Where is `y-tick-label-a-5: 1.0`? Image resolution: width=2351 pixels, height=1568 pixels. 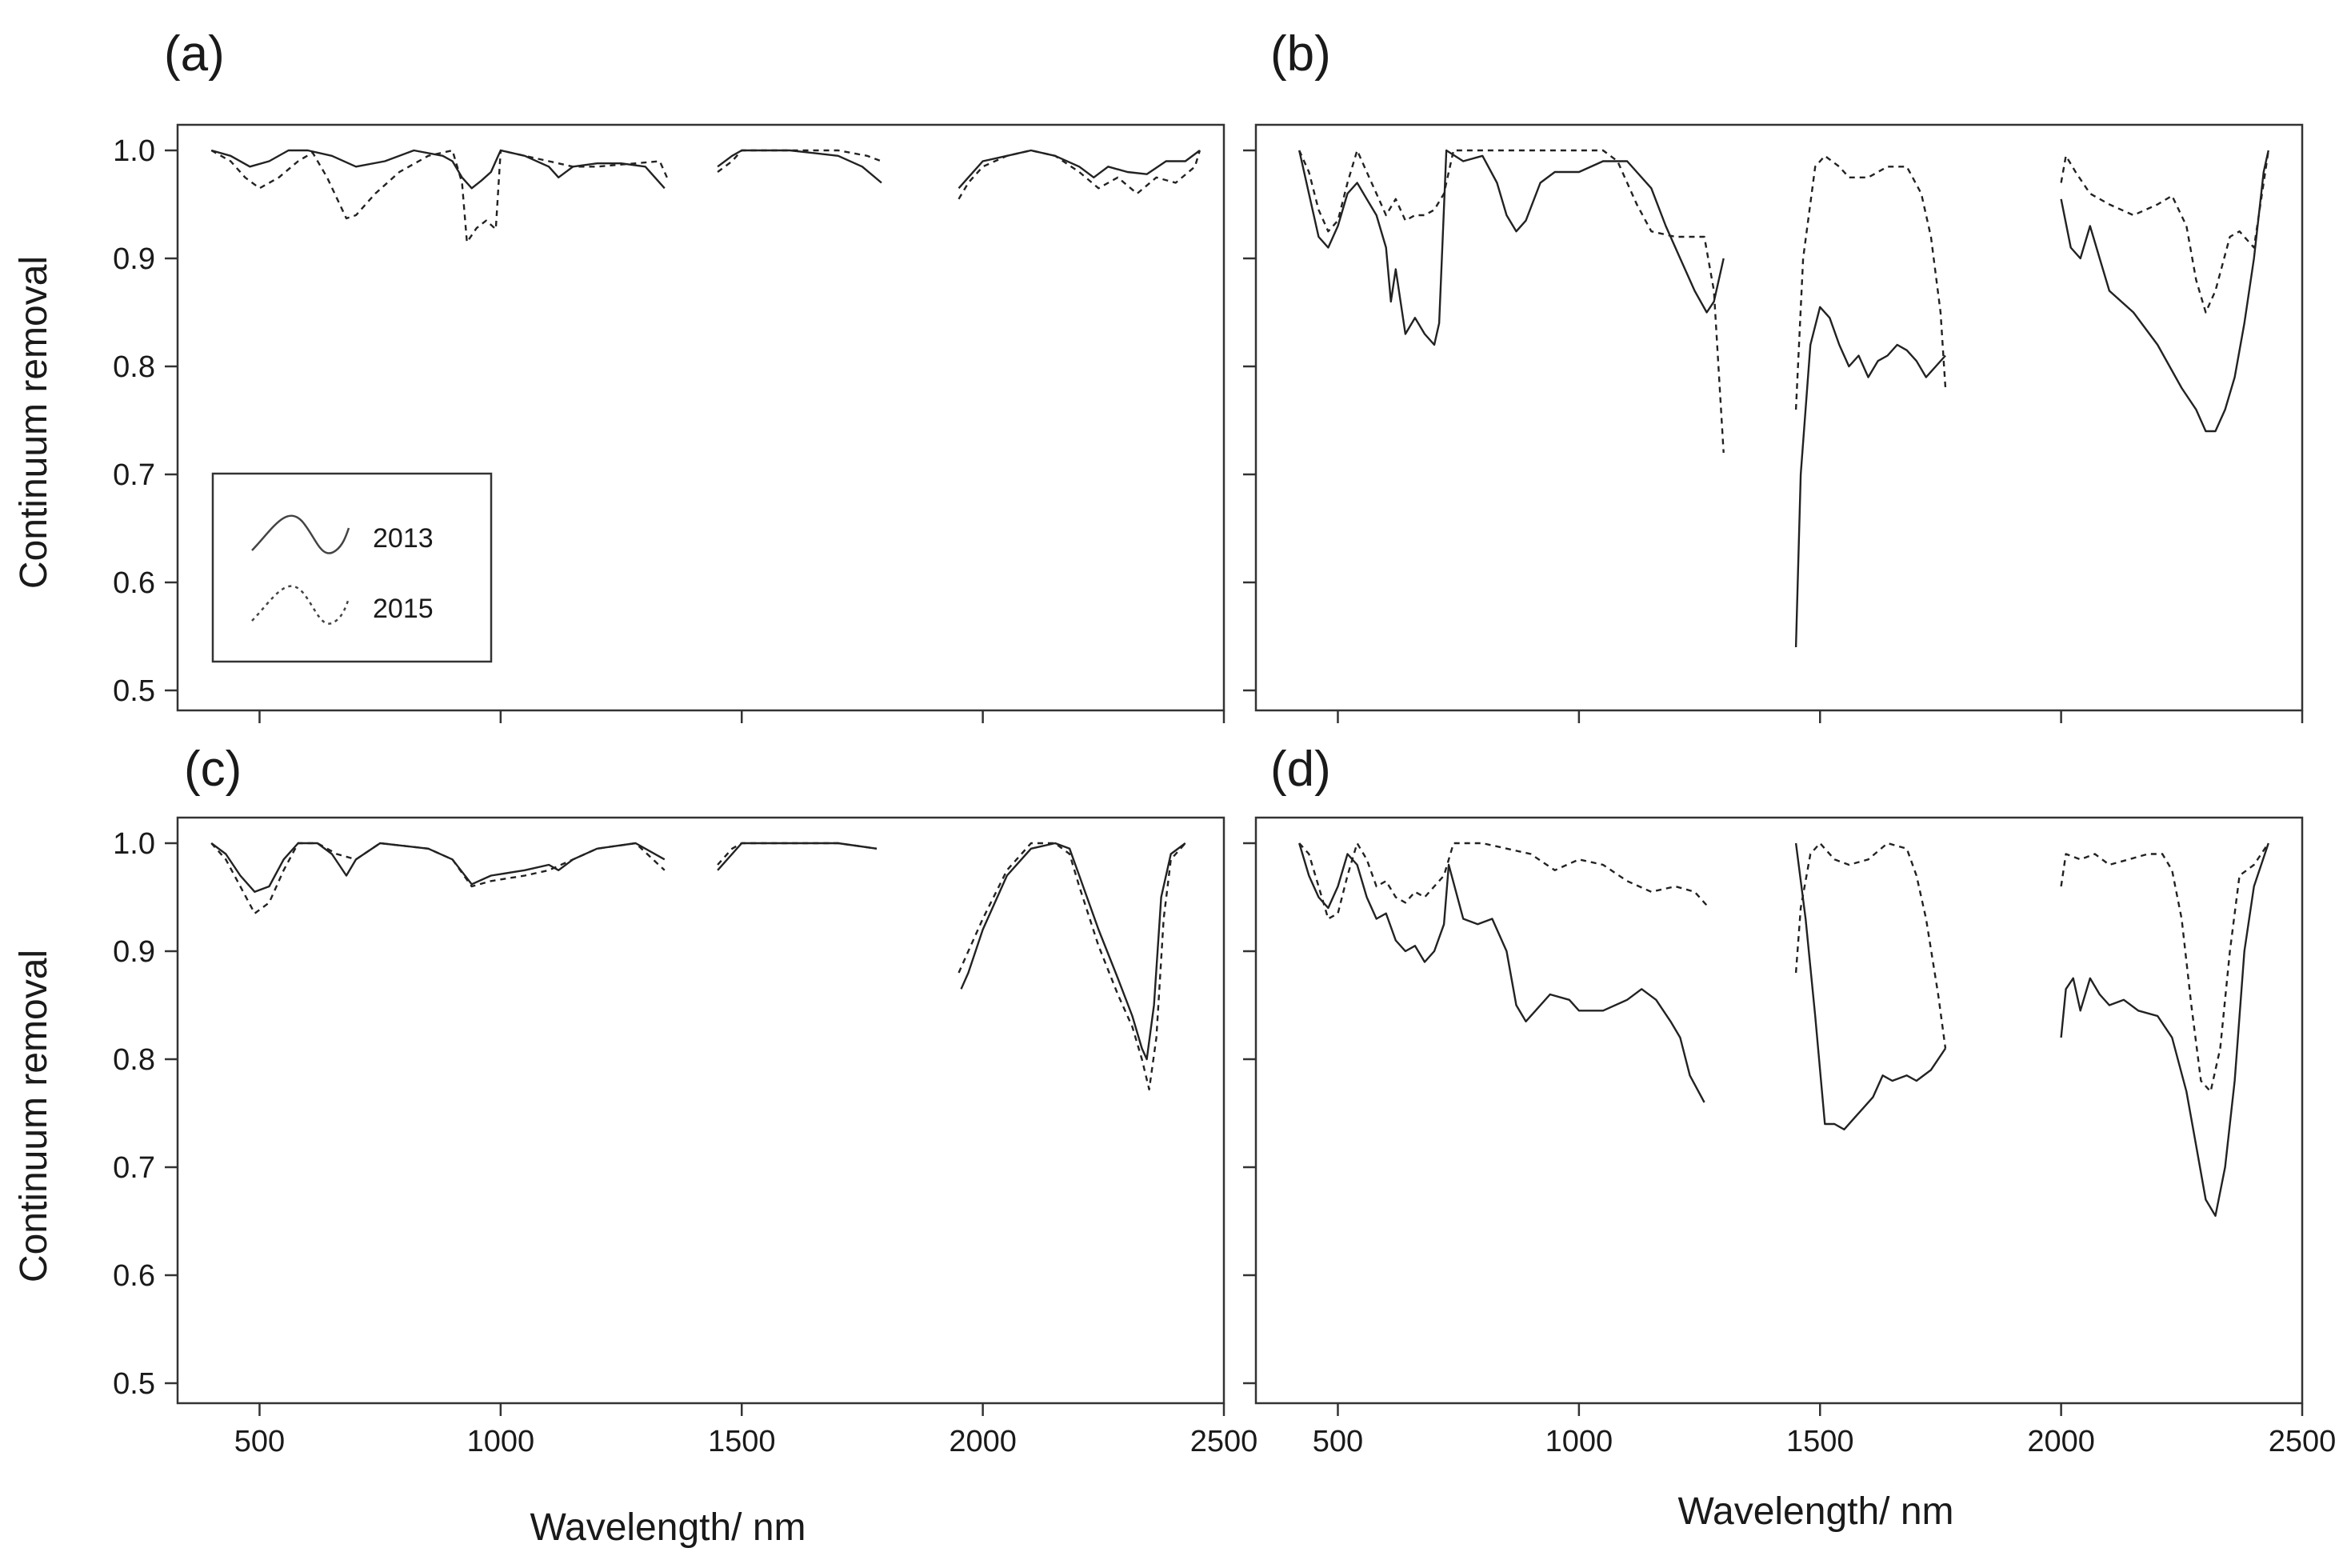 y-tick-label-a-5: 1.0 is located at coordinates (134, 151).